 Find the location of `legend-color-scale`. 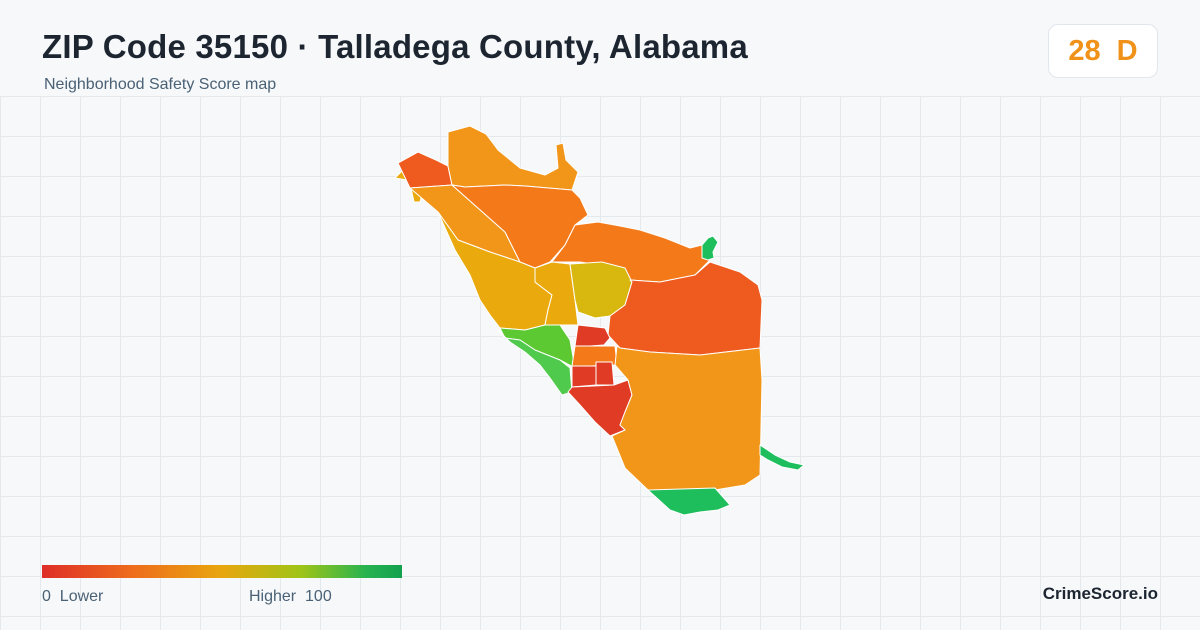

legend-color-scale is located at coordinates (222, 571).